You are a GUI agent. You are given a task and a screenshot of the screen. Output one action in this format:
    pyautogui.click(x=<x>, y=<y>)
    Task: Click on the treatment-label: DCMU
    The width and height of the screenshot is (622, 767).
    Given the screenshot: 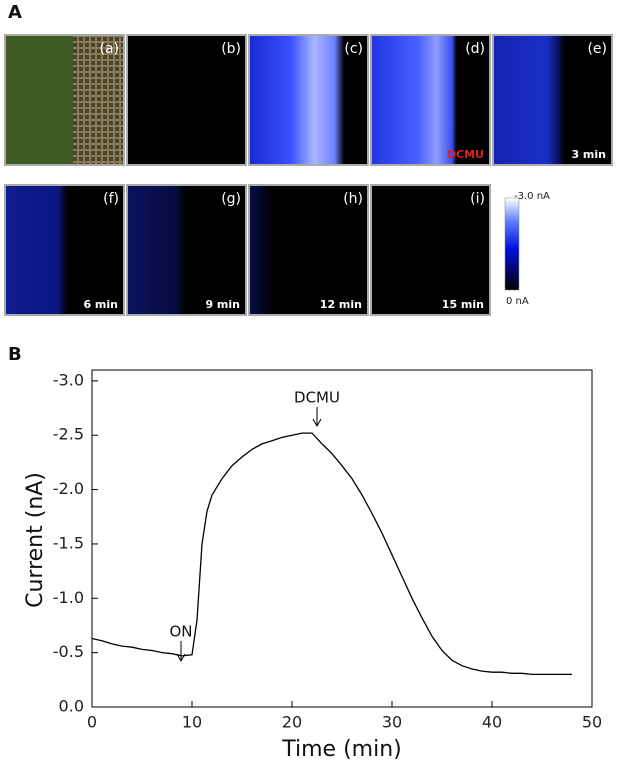 What is the action you would take?
    pyautogui.click(x=465, y=154)
    